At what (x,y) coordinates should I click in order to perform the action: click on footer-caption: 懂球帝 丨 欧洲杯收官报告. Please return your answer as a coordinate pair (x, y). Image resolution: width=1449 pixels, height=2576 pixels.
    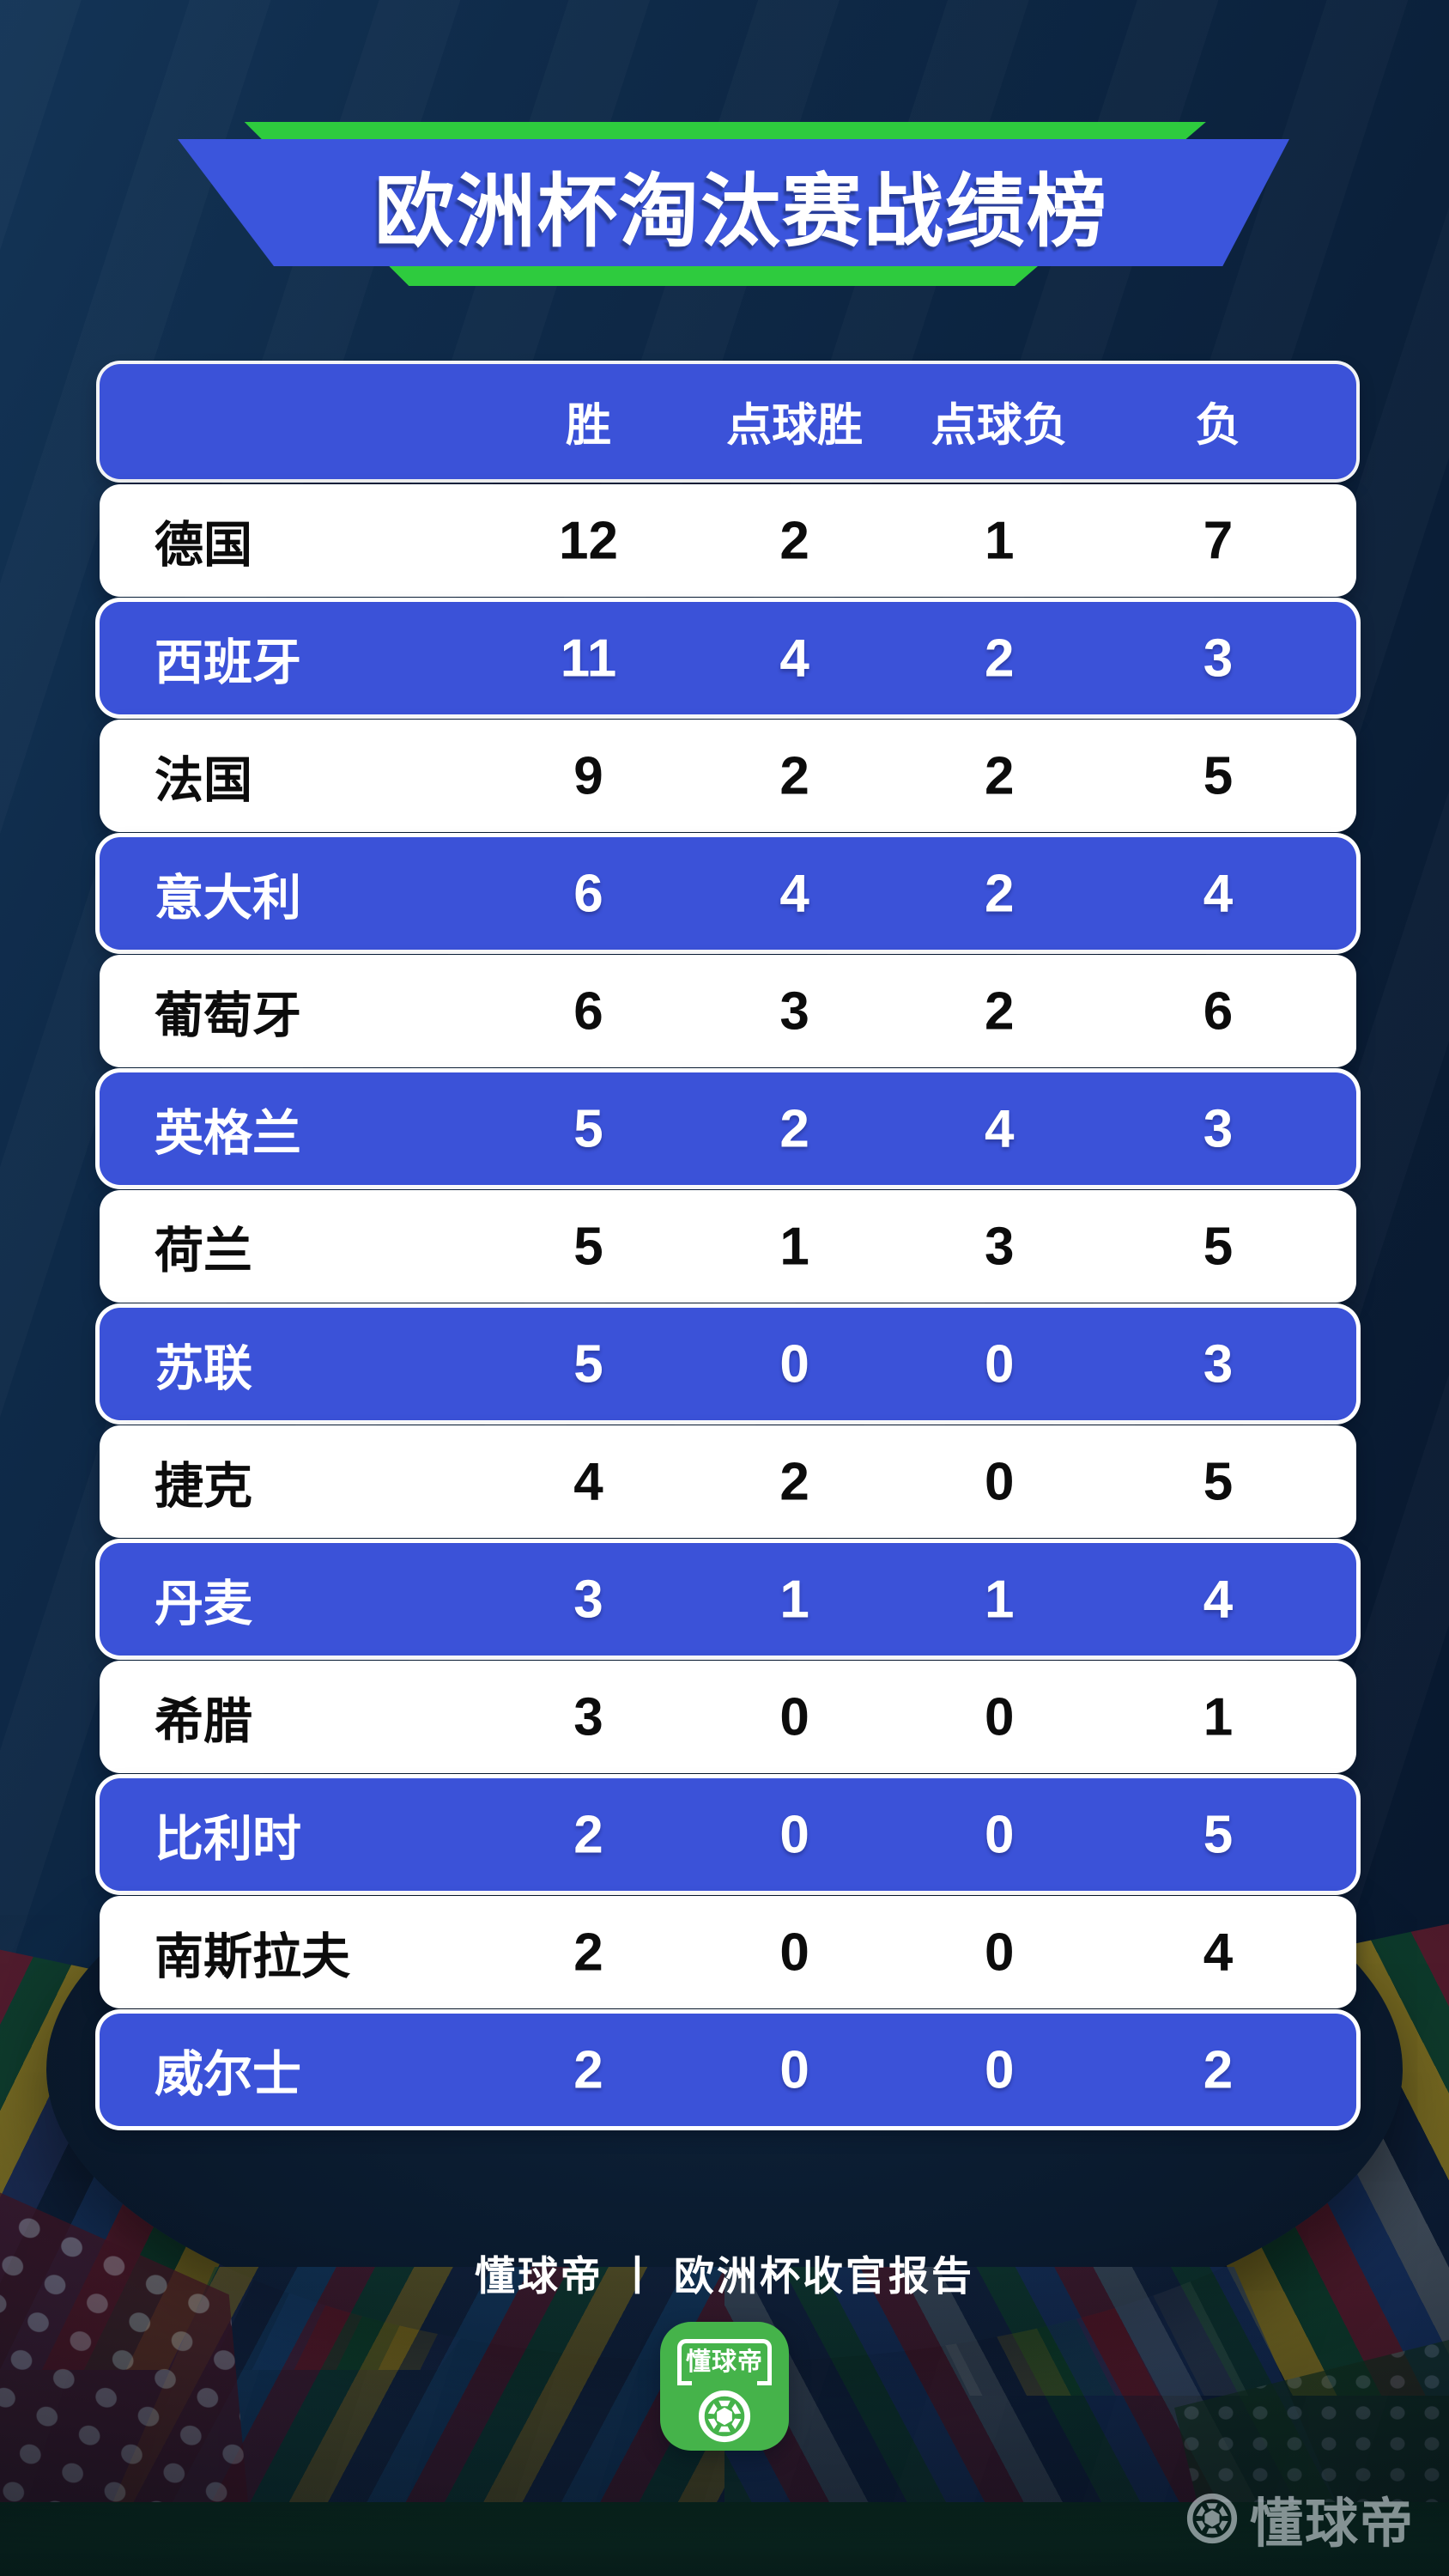
    Looking at the image, I should click on (724, 2276).